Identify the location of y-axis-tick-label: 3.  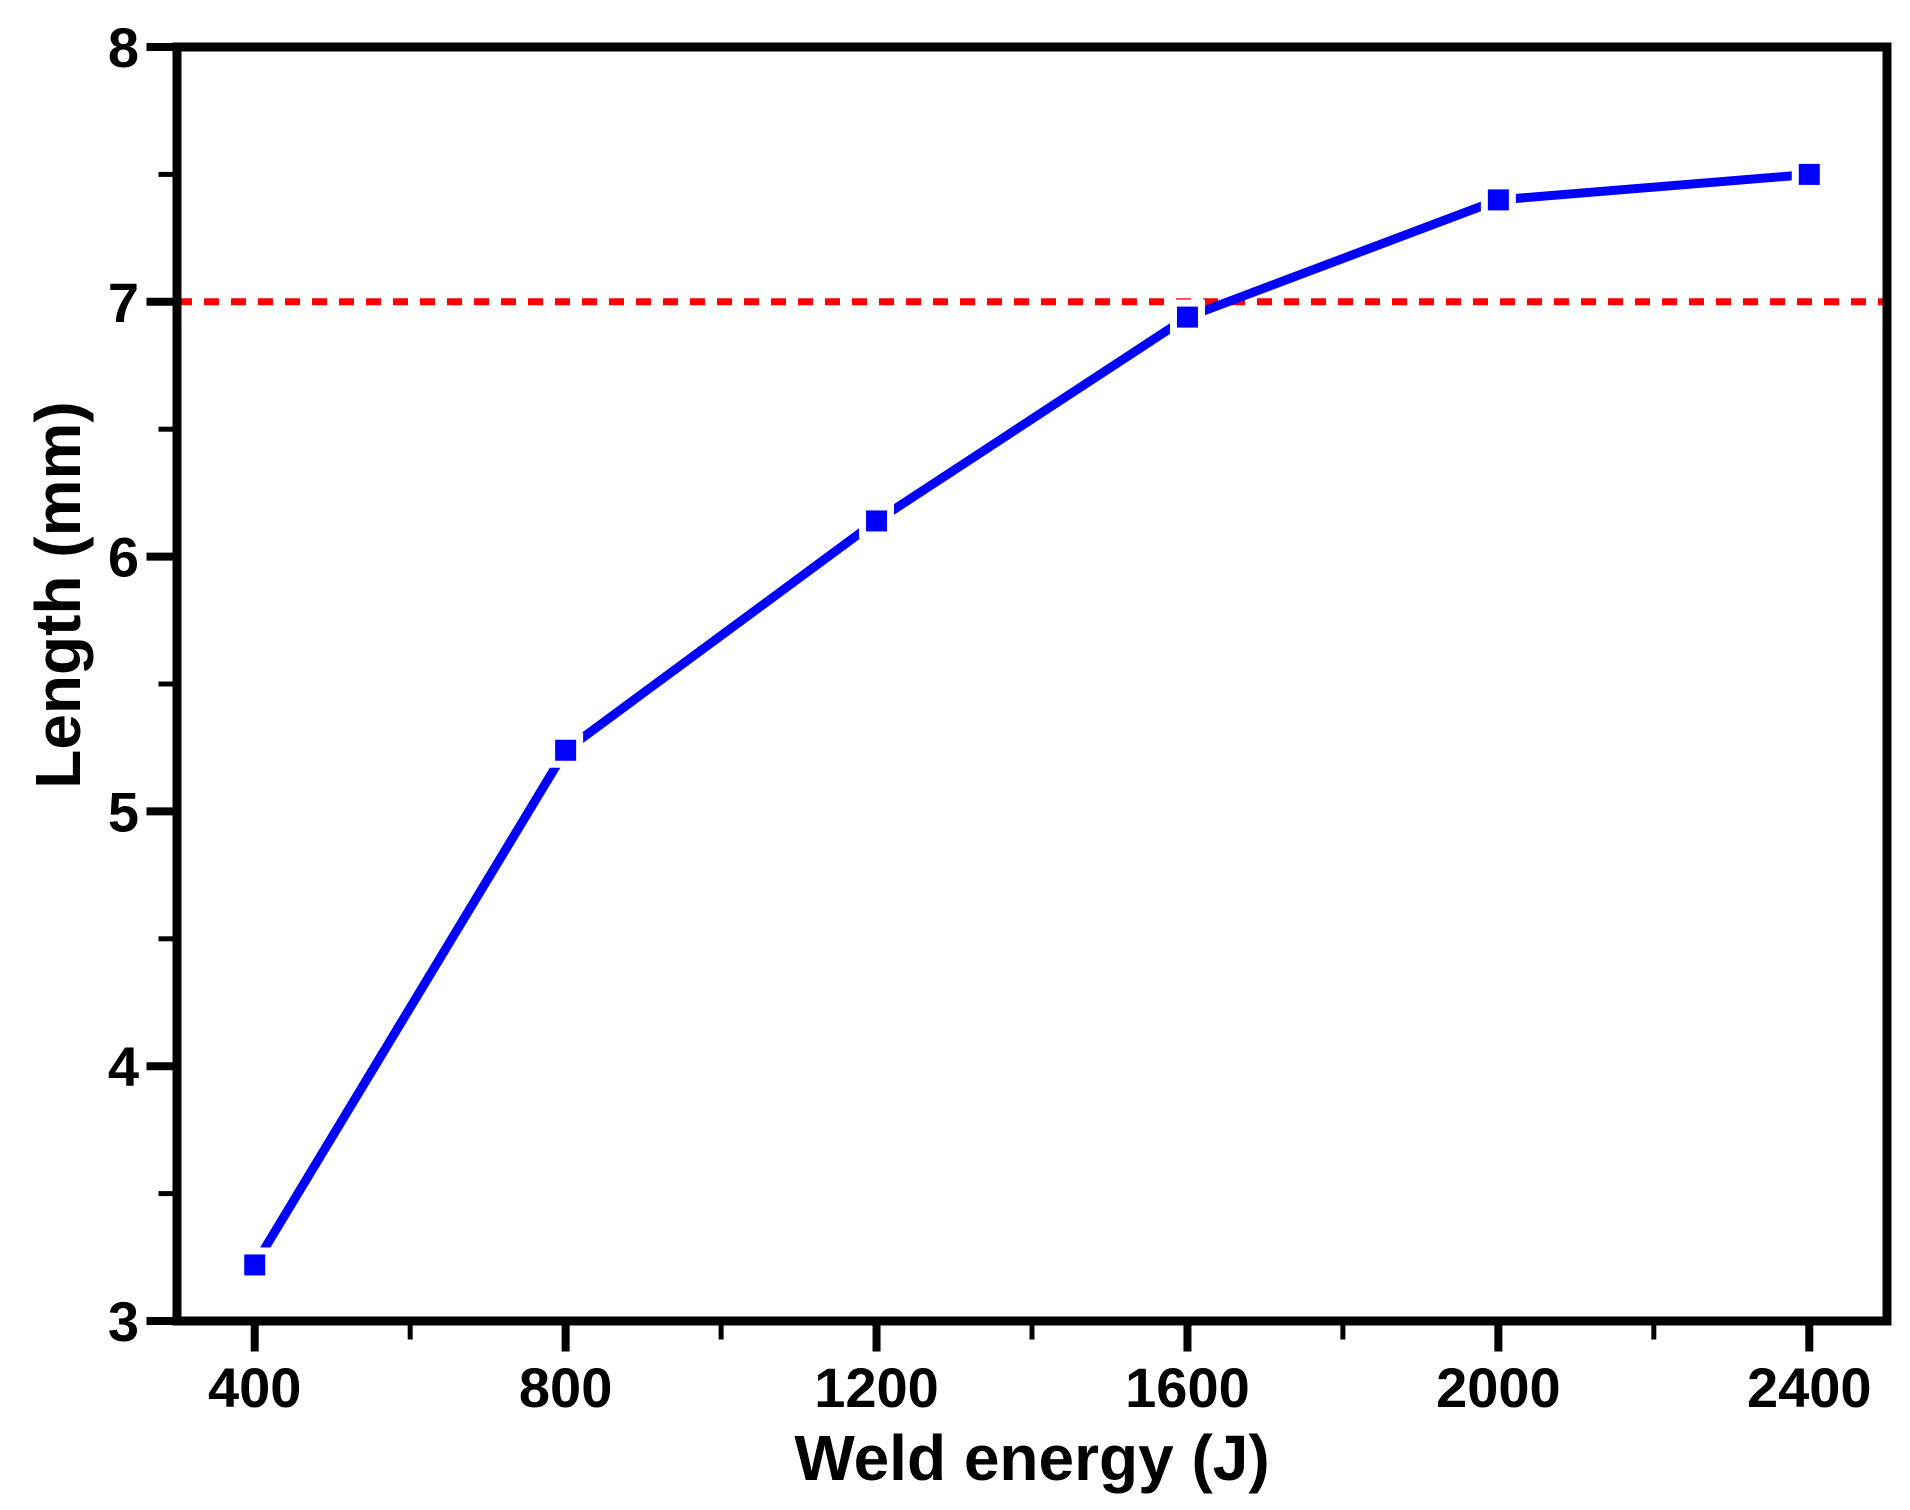
(123, 1321).